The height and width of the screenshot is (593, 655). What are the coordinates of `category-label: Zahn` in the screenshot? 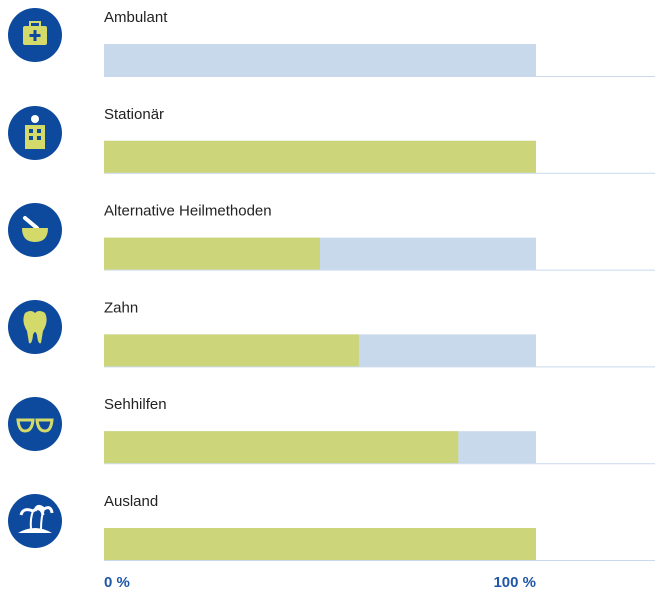 It's located at (121, 307).